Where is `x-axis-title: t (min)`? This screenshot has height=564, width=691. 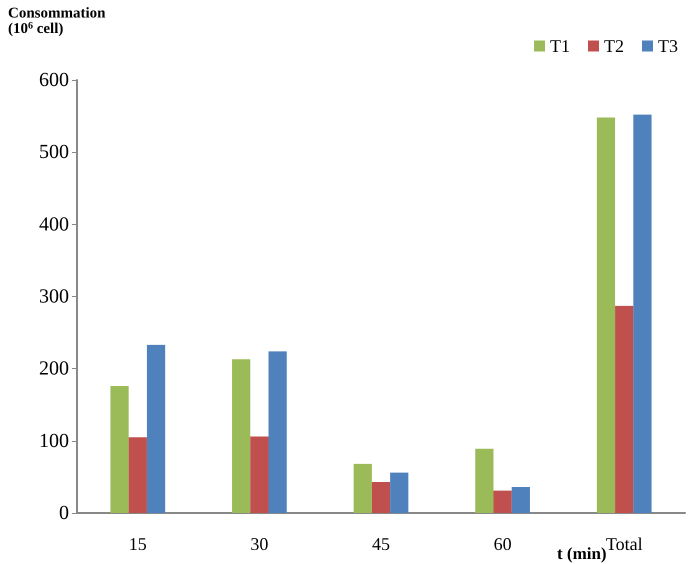
x-axis-title: t (min) is located at coordinates (582, 553).